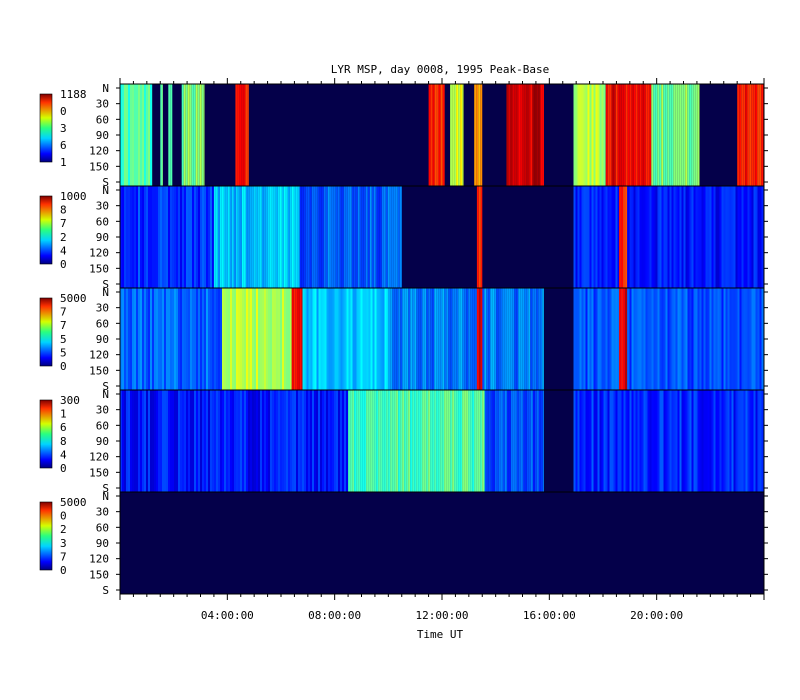 The height and width of the screenshot is (700, 800). I want to click on x-tick-label: 12:00:00, so click(442, 615).